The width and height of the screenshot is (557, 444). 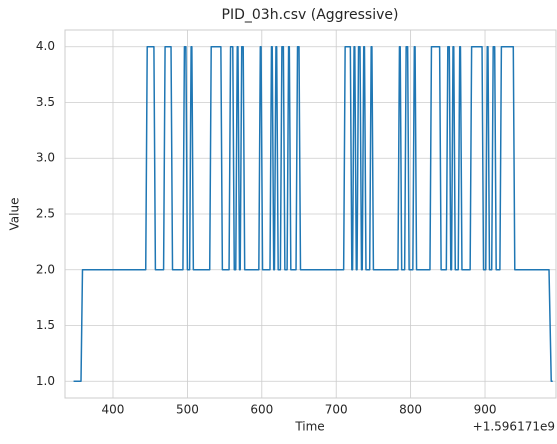 I want to click on x-tick-label: 700, so click(x=336, y=410).